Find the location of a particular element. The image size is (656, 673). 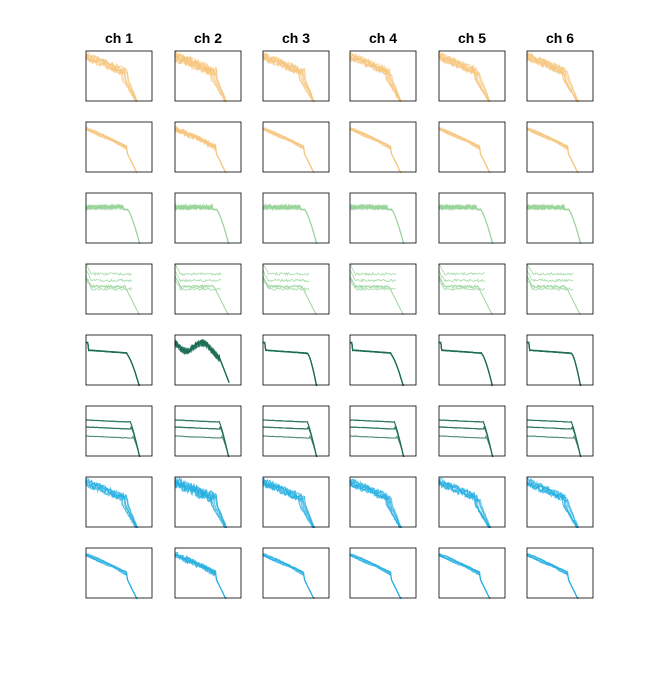

panel-r6-c4 is located at coordinates (383, 431).